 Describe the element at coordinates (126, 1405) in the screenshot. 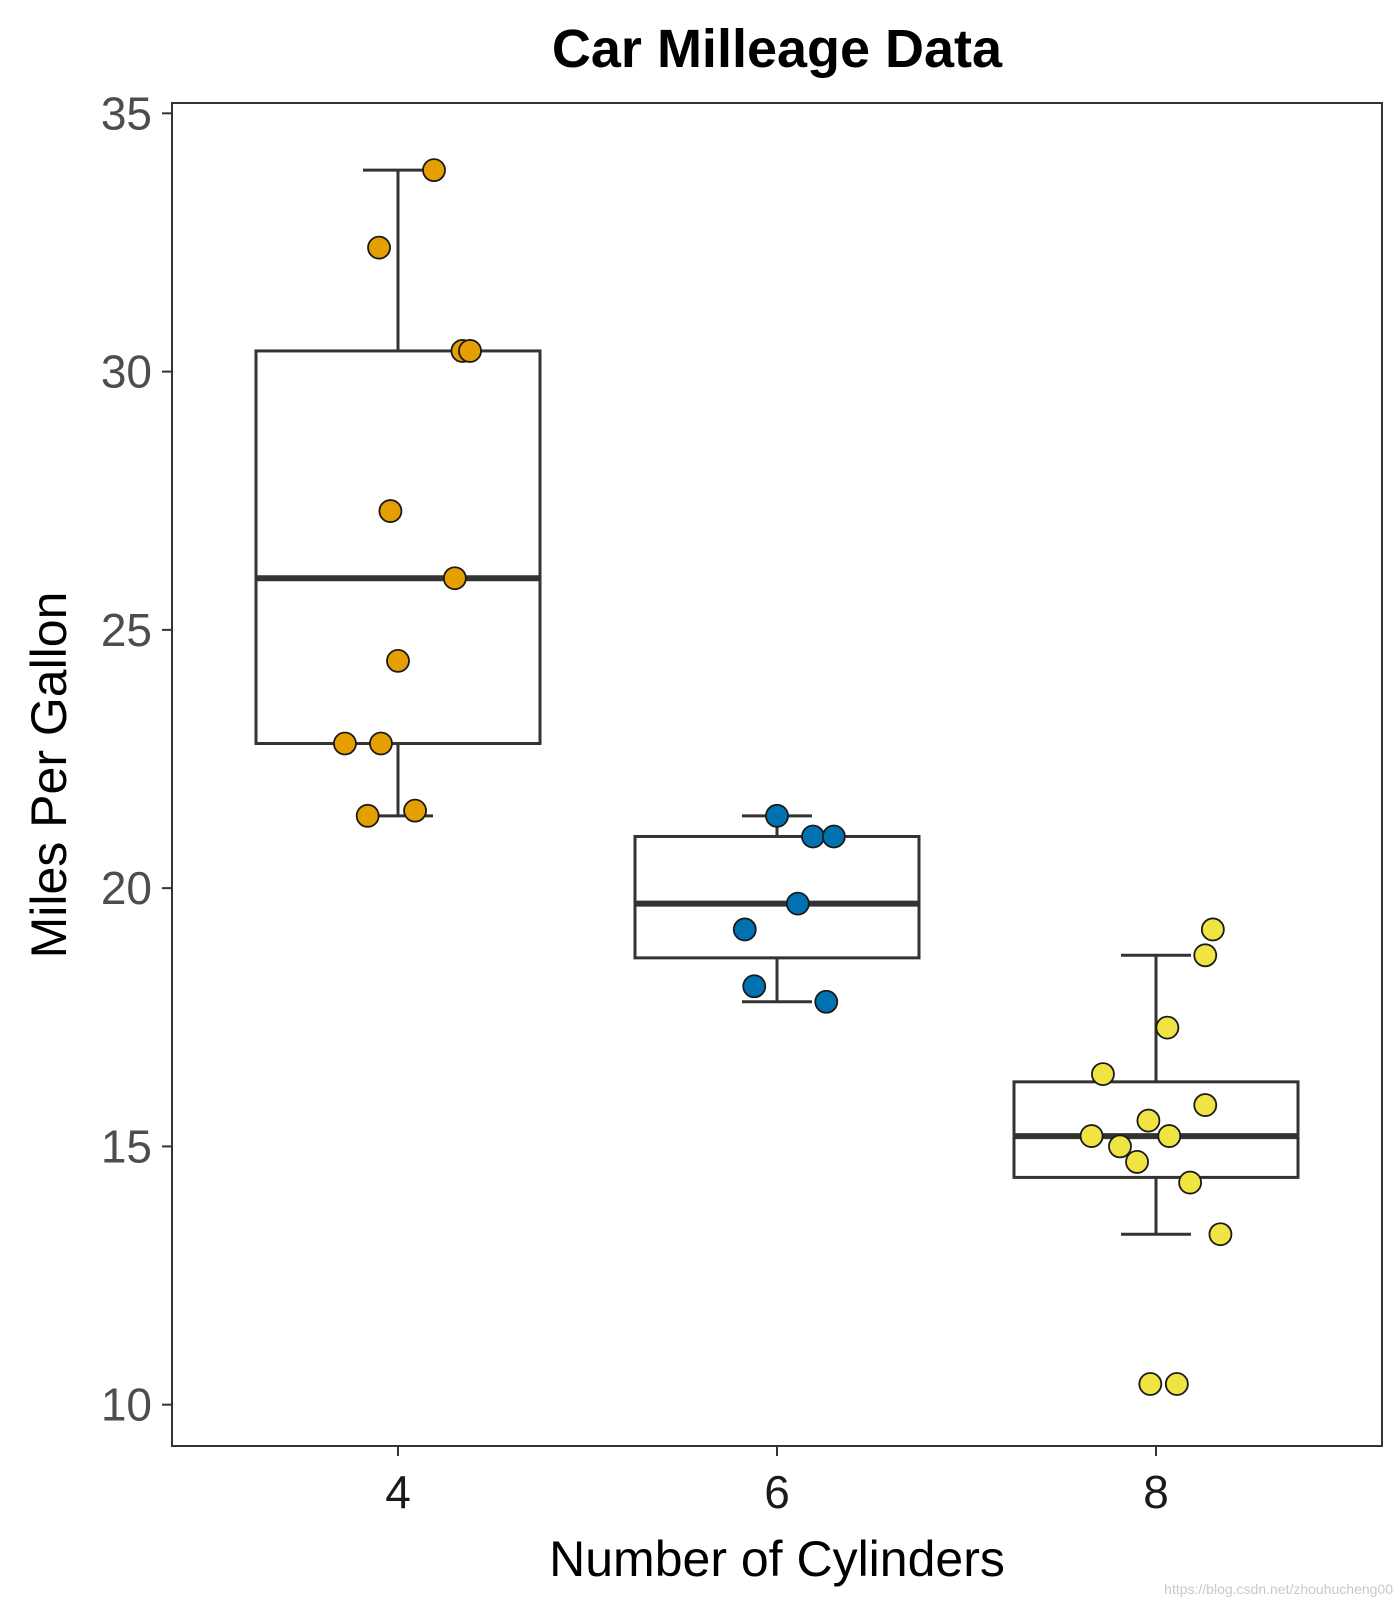

I see `y-tick-label: 10` at that location.